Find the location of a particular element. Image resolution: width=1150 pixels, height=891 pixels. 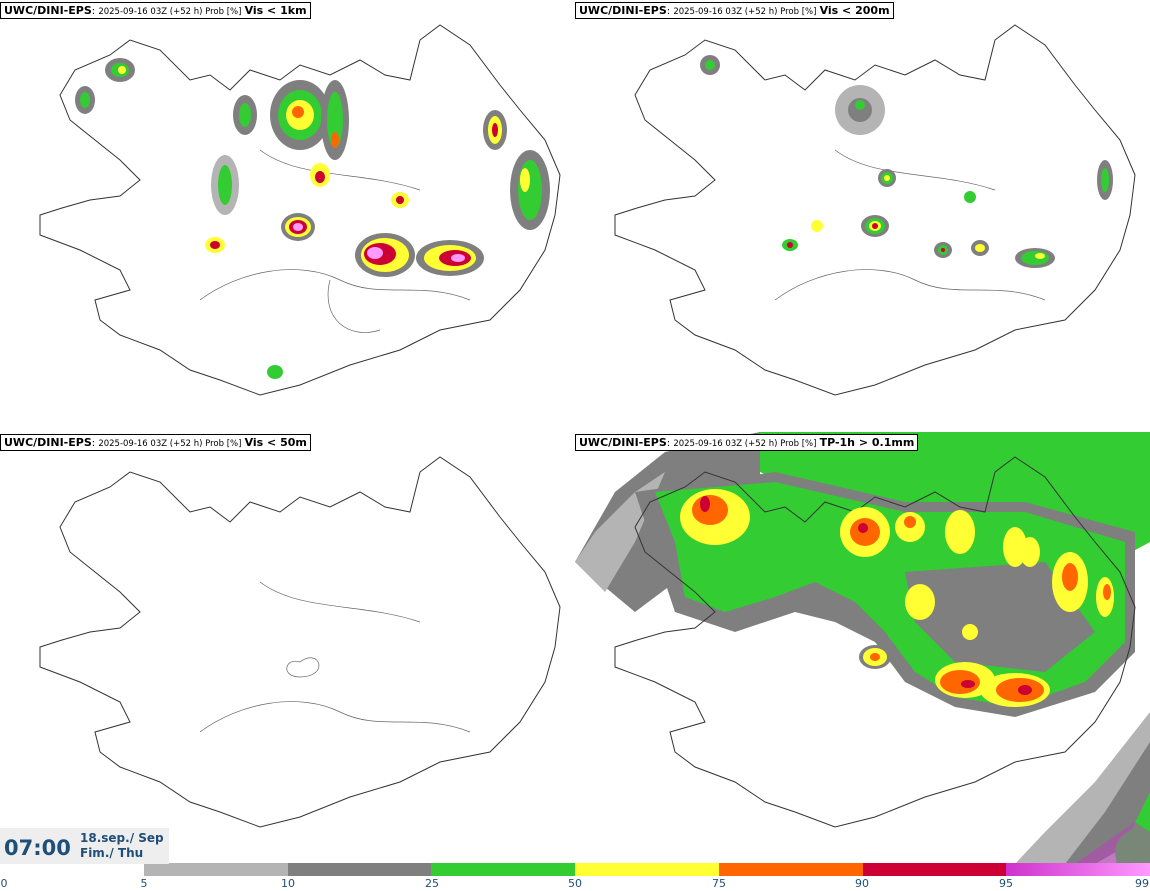

valid-time-clock: 07:00 is located at coordinates (37, 848).